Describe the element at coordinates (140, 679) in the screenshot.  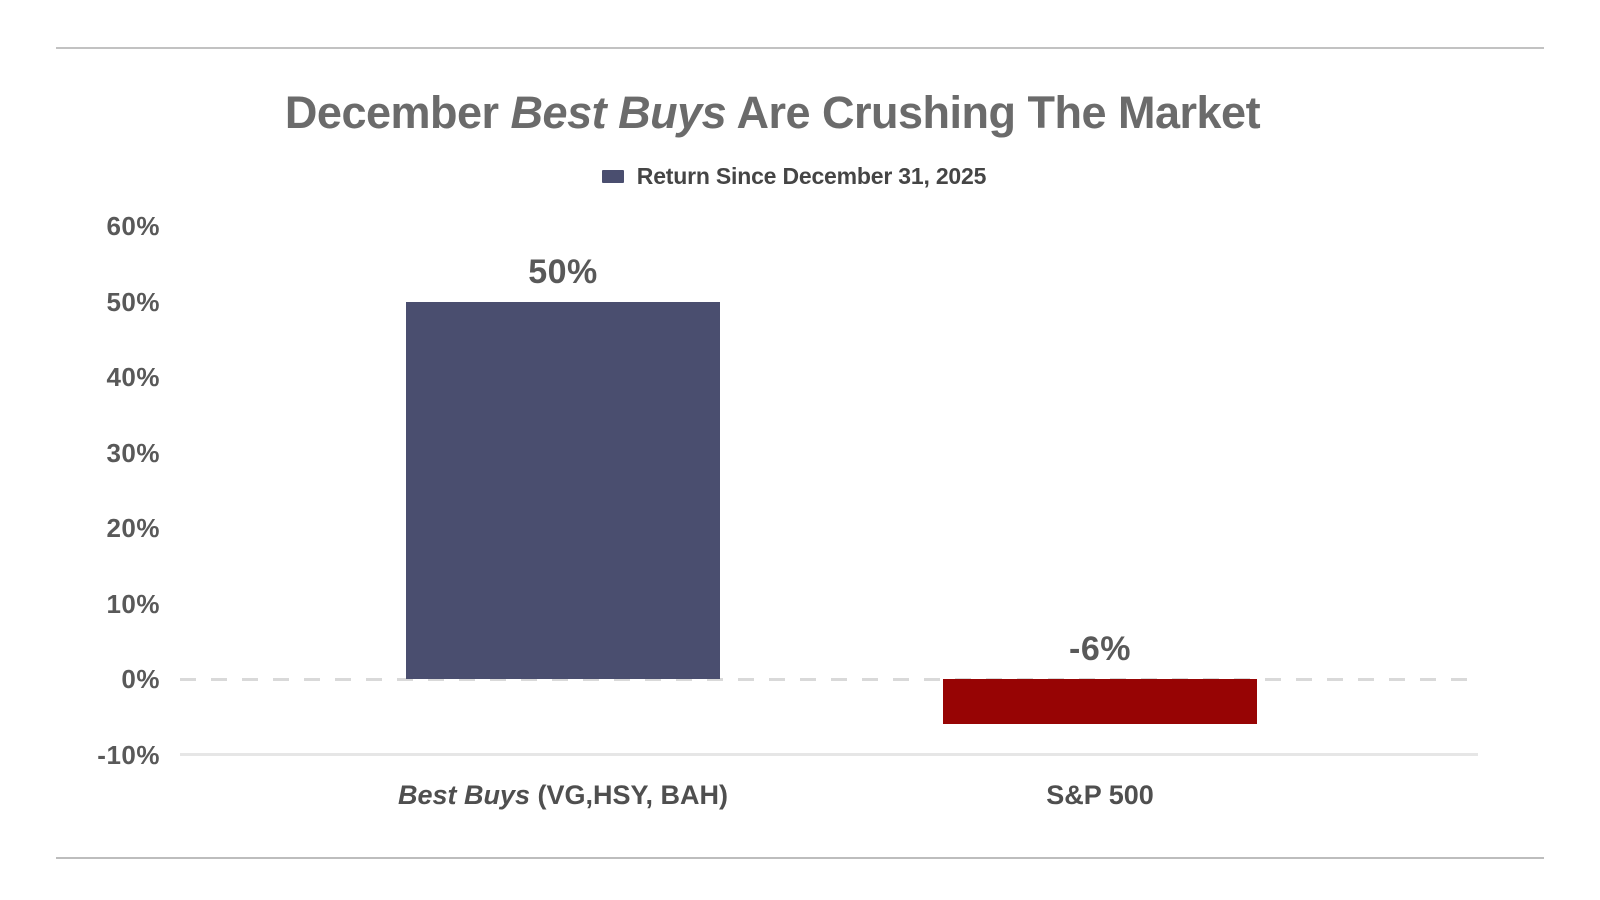
I see `ytick-label-0: 0%` at that location.